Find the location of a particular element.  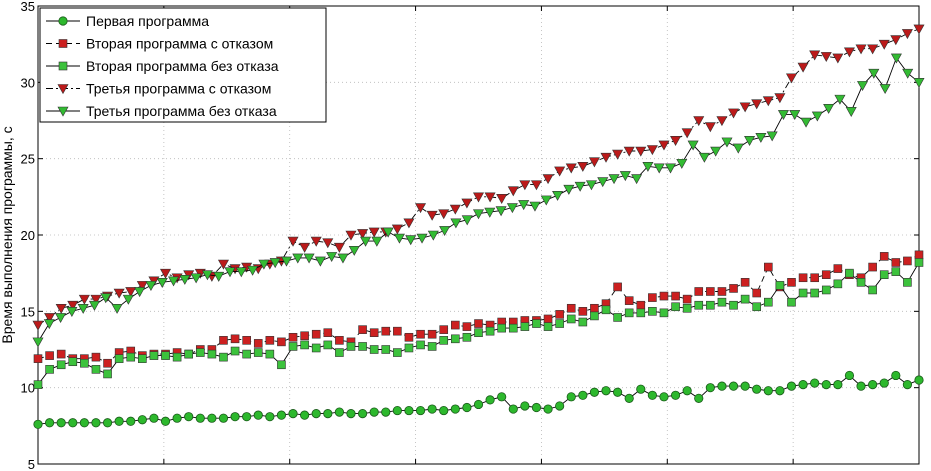

y-axis-label: Время выполнения программы, с is located at coordinates (7, 234).